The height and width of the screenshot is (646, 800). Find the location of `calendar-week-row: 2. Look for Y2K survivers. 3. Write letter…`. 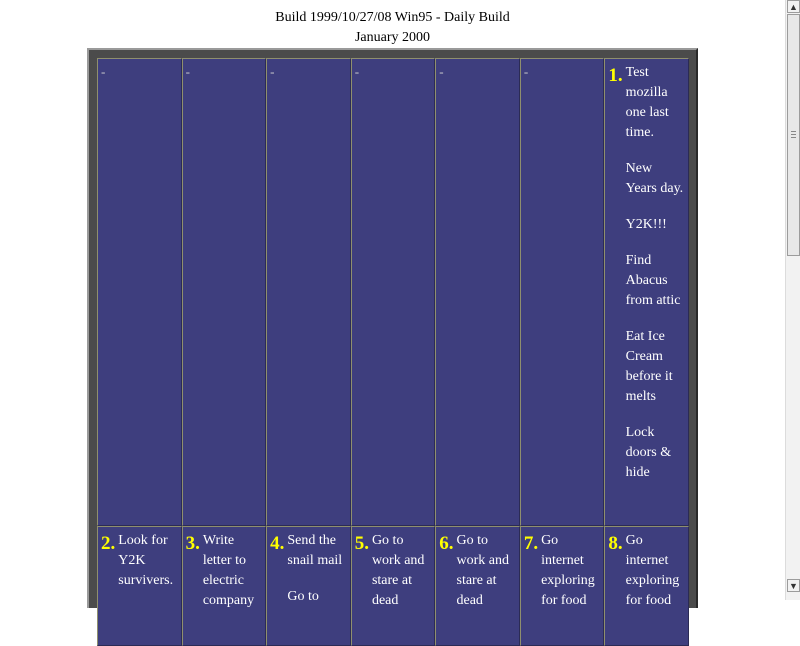

calendar-week-row: 2. Look for Y2K survivers. 3. Write letter… is located at coordinates (393, 586).